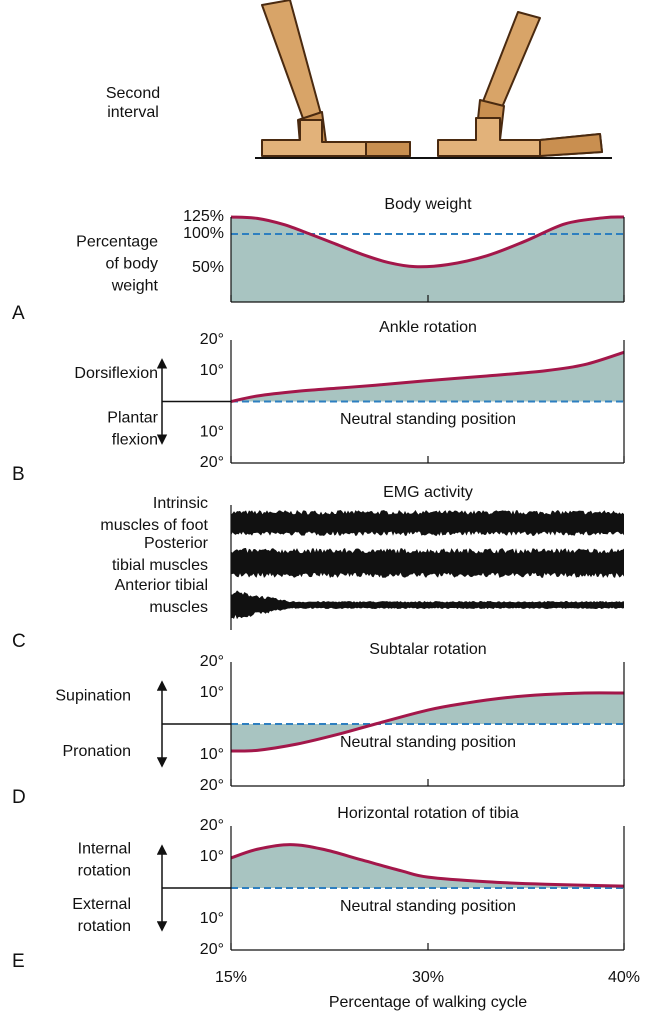 The height and width of the screenshot is (1017, 649). What do you see at coordinates (93, 695) in the screenshot?
I see `side-label: Supination` at bounding box center [93, 695].